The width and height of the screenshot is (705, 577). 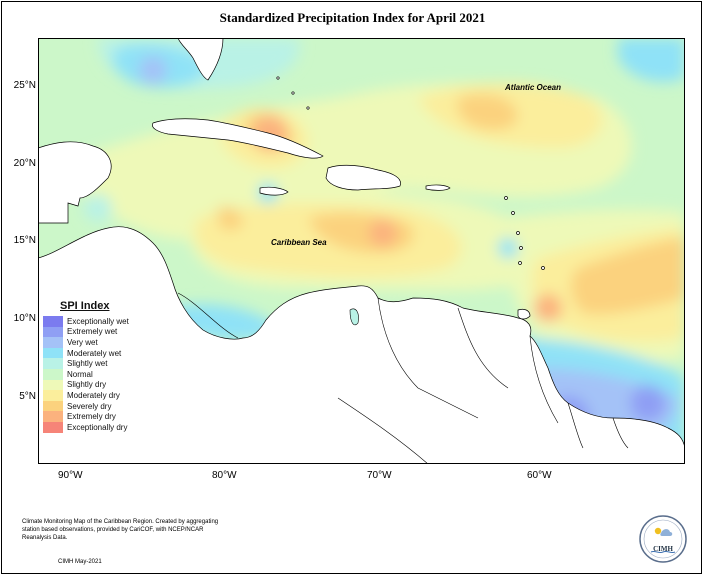 I want to click on legend-label: Moderately wet, so click(x=94, y=353).